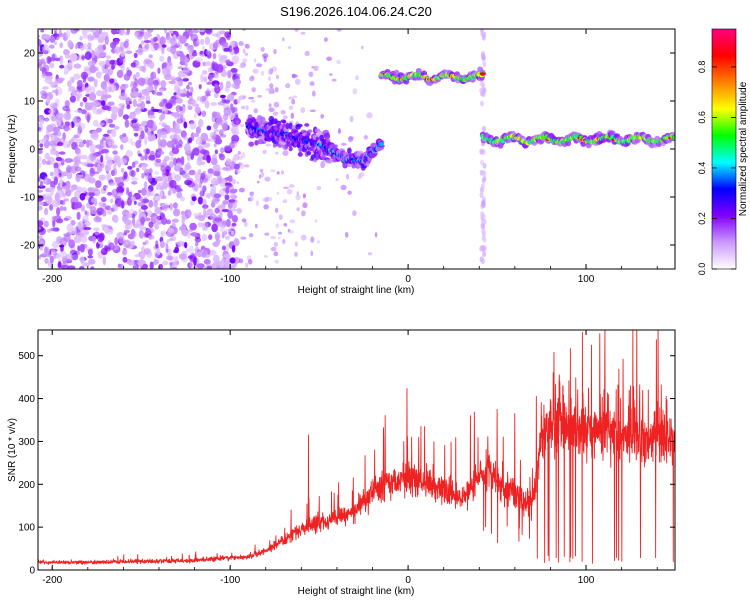 The image size is (750, 600). What do you see at coordinates (356, 290) in the screenshot?
I see `spectrogram-xlabel: Height of straight line (km)` at bounding box center [356, 290].